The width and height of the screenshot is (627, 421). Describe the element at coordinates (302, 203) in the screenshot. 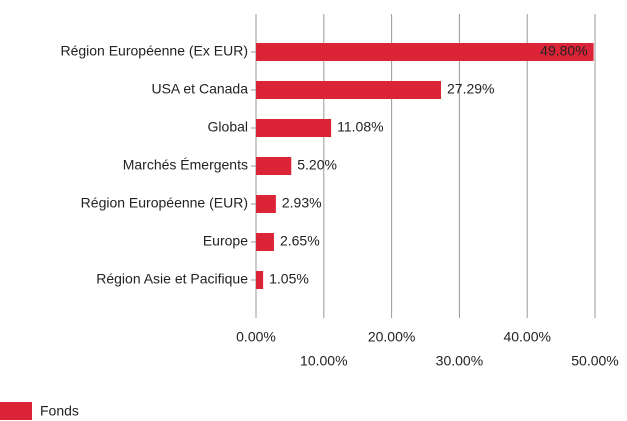

I see `data-label: 2.93%` at that location.